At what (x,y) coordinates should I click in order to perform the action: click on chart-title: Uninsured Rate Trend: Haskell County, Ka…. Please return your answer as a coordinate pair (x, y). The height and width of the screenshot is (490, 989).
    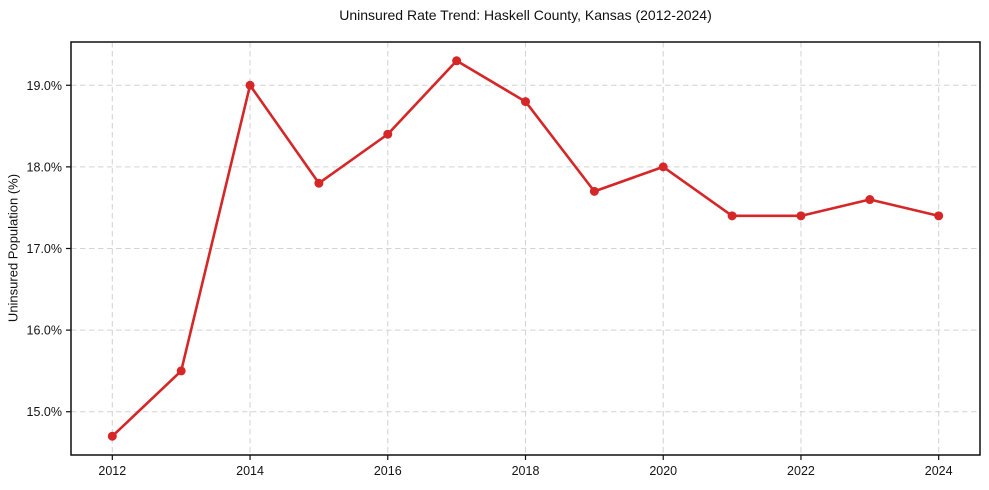
    Looking at the image, I should click on (525, 15).